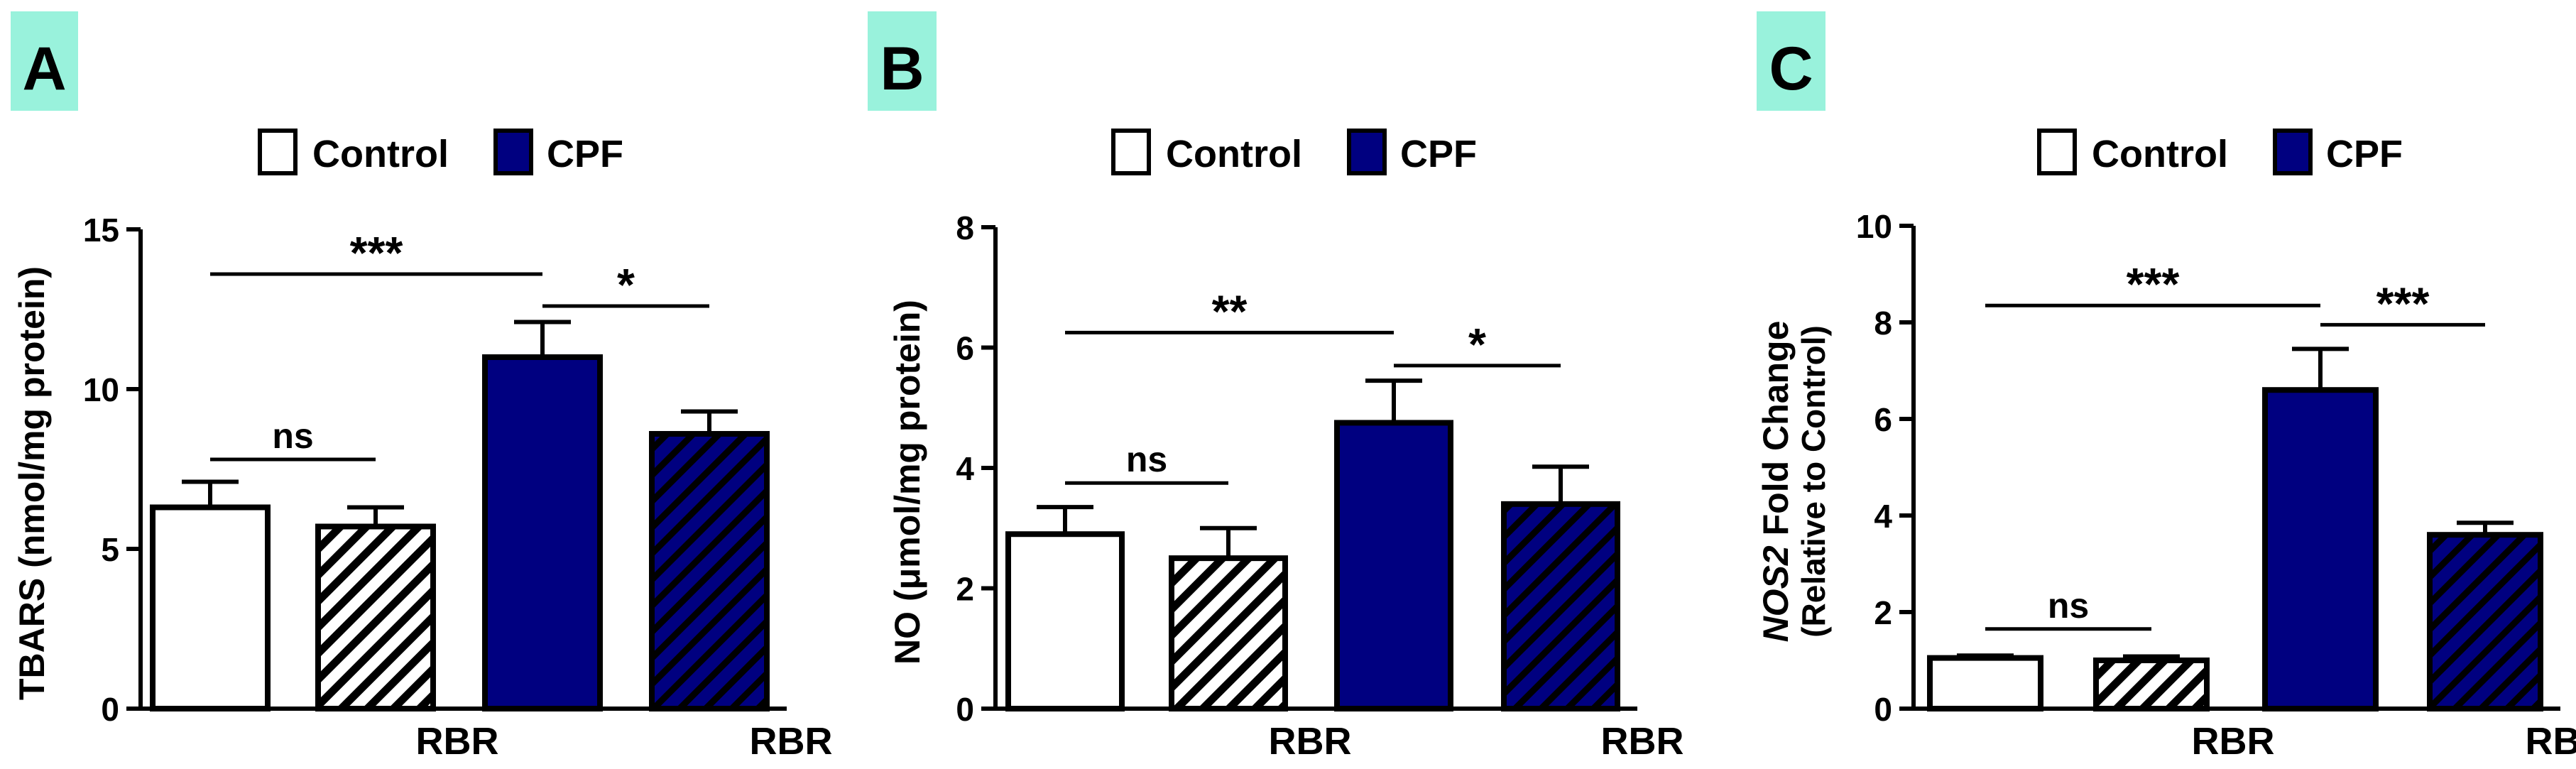  Describe the element at coordinates (101, 230) in the screenshot. I see `y-tick-label: 15` at that location.